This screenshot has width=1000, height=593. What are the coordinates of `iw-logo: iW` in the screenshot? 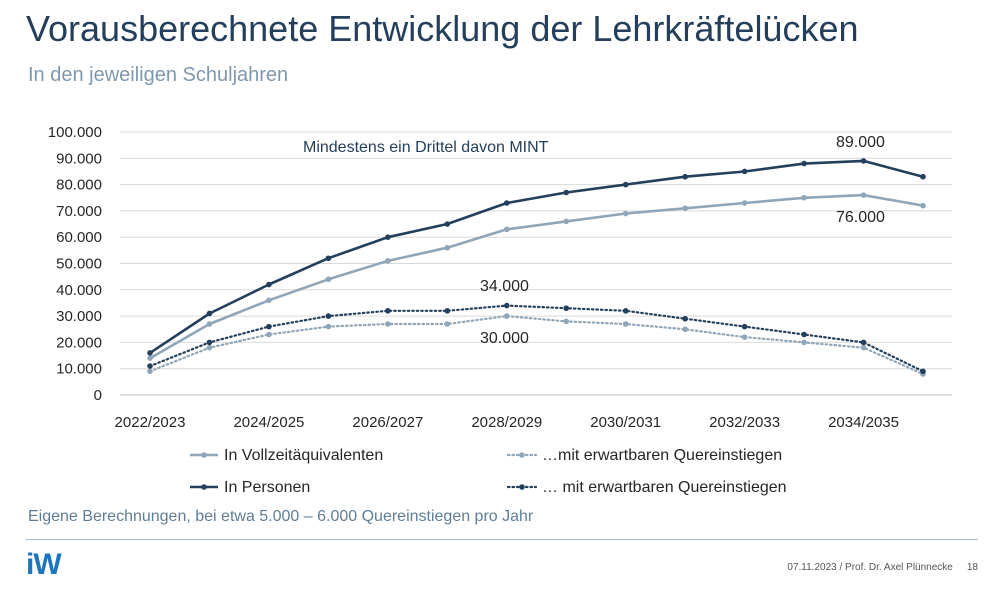 It's located at (44, 564).